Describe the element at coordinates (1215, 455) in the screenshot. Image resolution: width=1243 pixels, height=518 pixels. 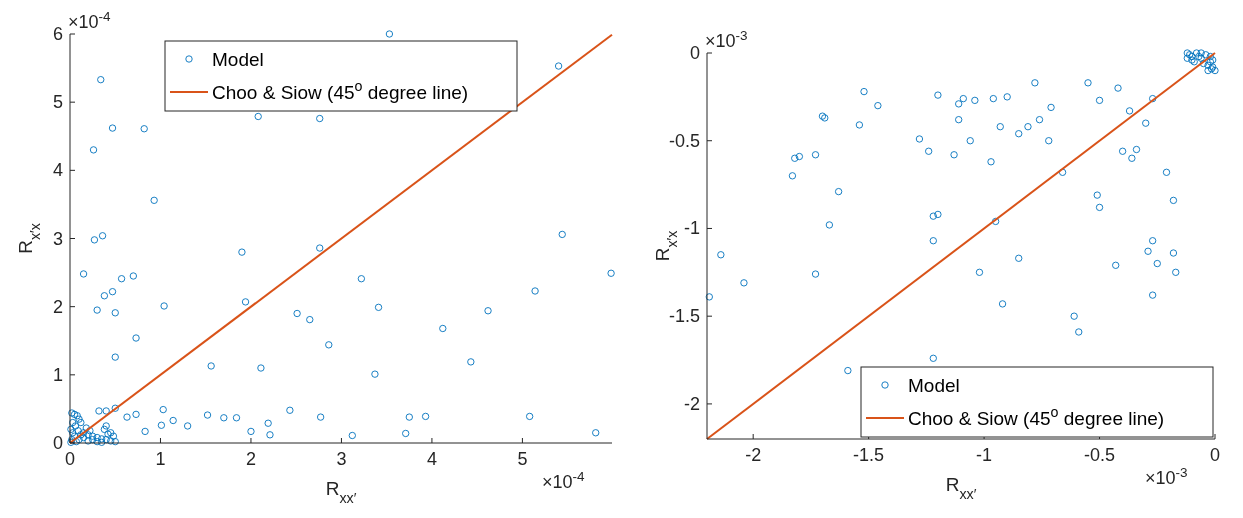
I see `x-tick-label: 0` at that location.